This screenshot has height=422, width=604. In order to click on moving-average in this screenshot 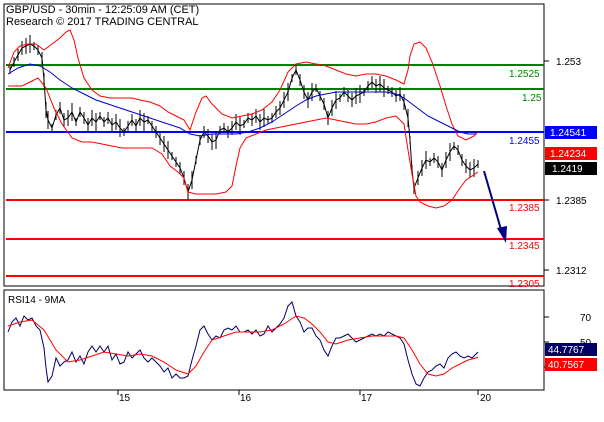, I will do `click(241, 100)`.